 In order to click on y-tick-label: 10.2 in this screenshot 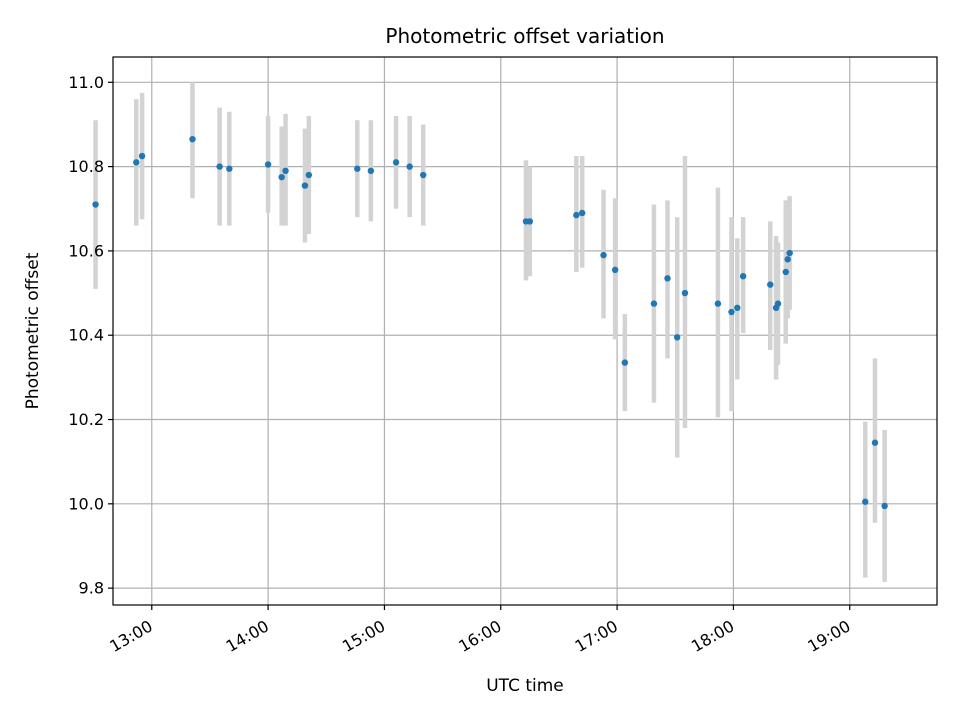, I will do `click(86, 419)`.